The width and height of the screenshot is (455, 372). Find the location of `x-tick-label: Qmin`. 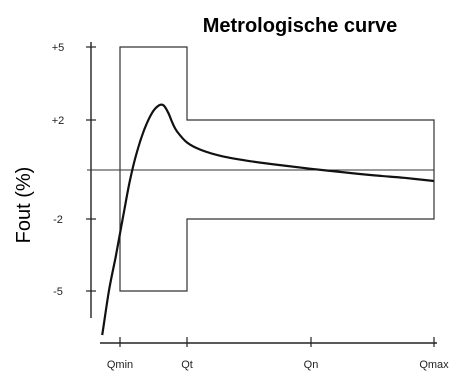

x-tick-label: Qmin is located at coordinates (120, 365).